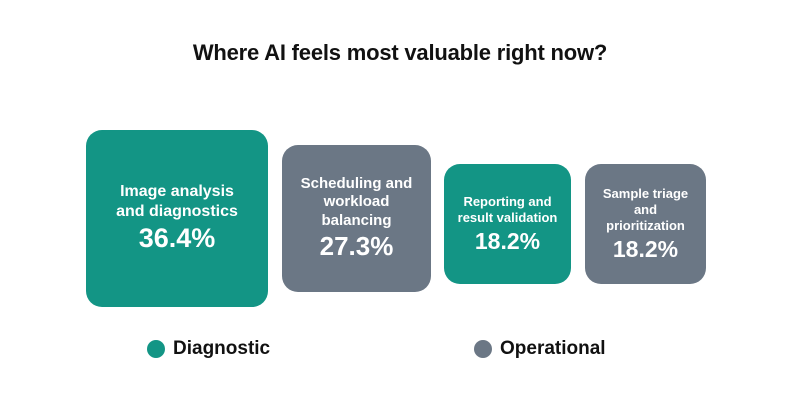 This screenshot has height=400, width=800. I want to click on box-sample-triage: Sample triage and prioritization 18.2%, so click(645, 224).